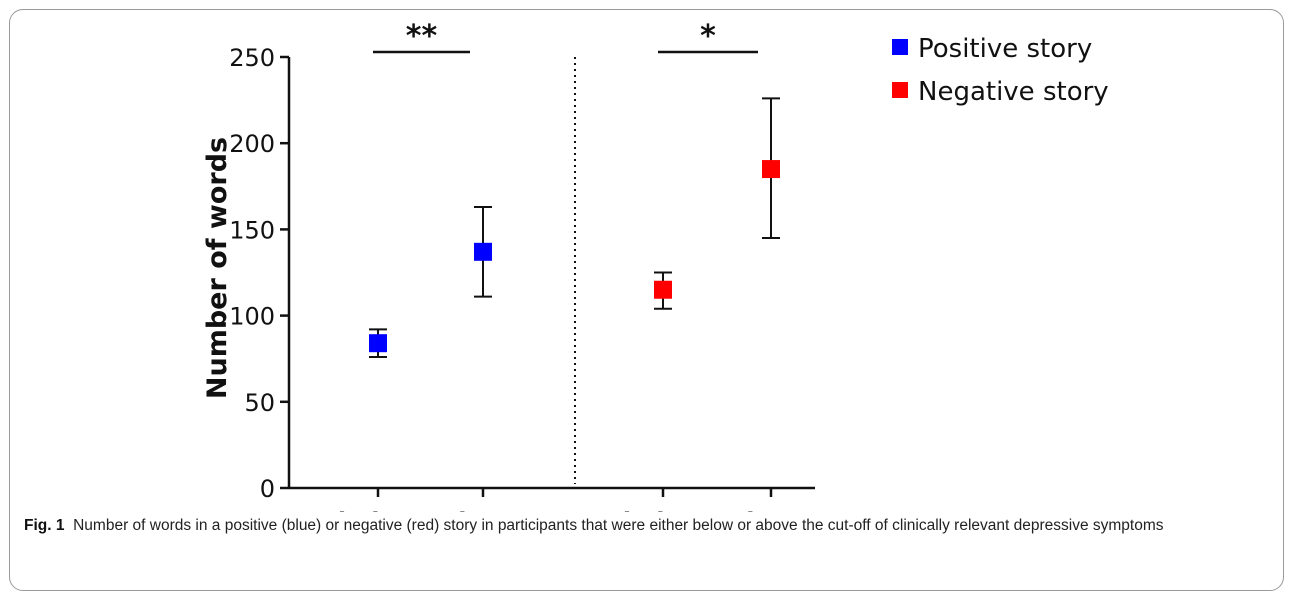 This screenshot has width=1295, height=602. Describe the element at coordinates (252, 230) in the screenshot. I see `y-tick-label: 150` at that location.